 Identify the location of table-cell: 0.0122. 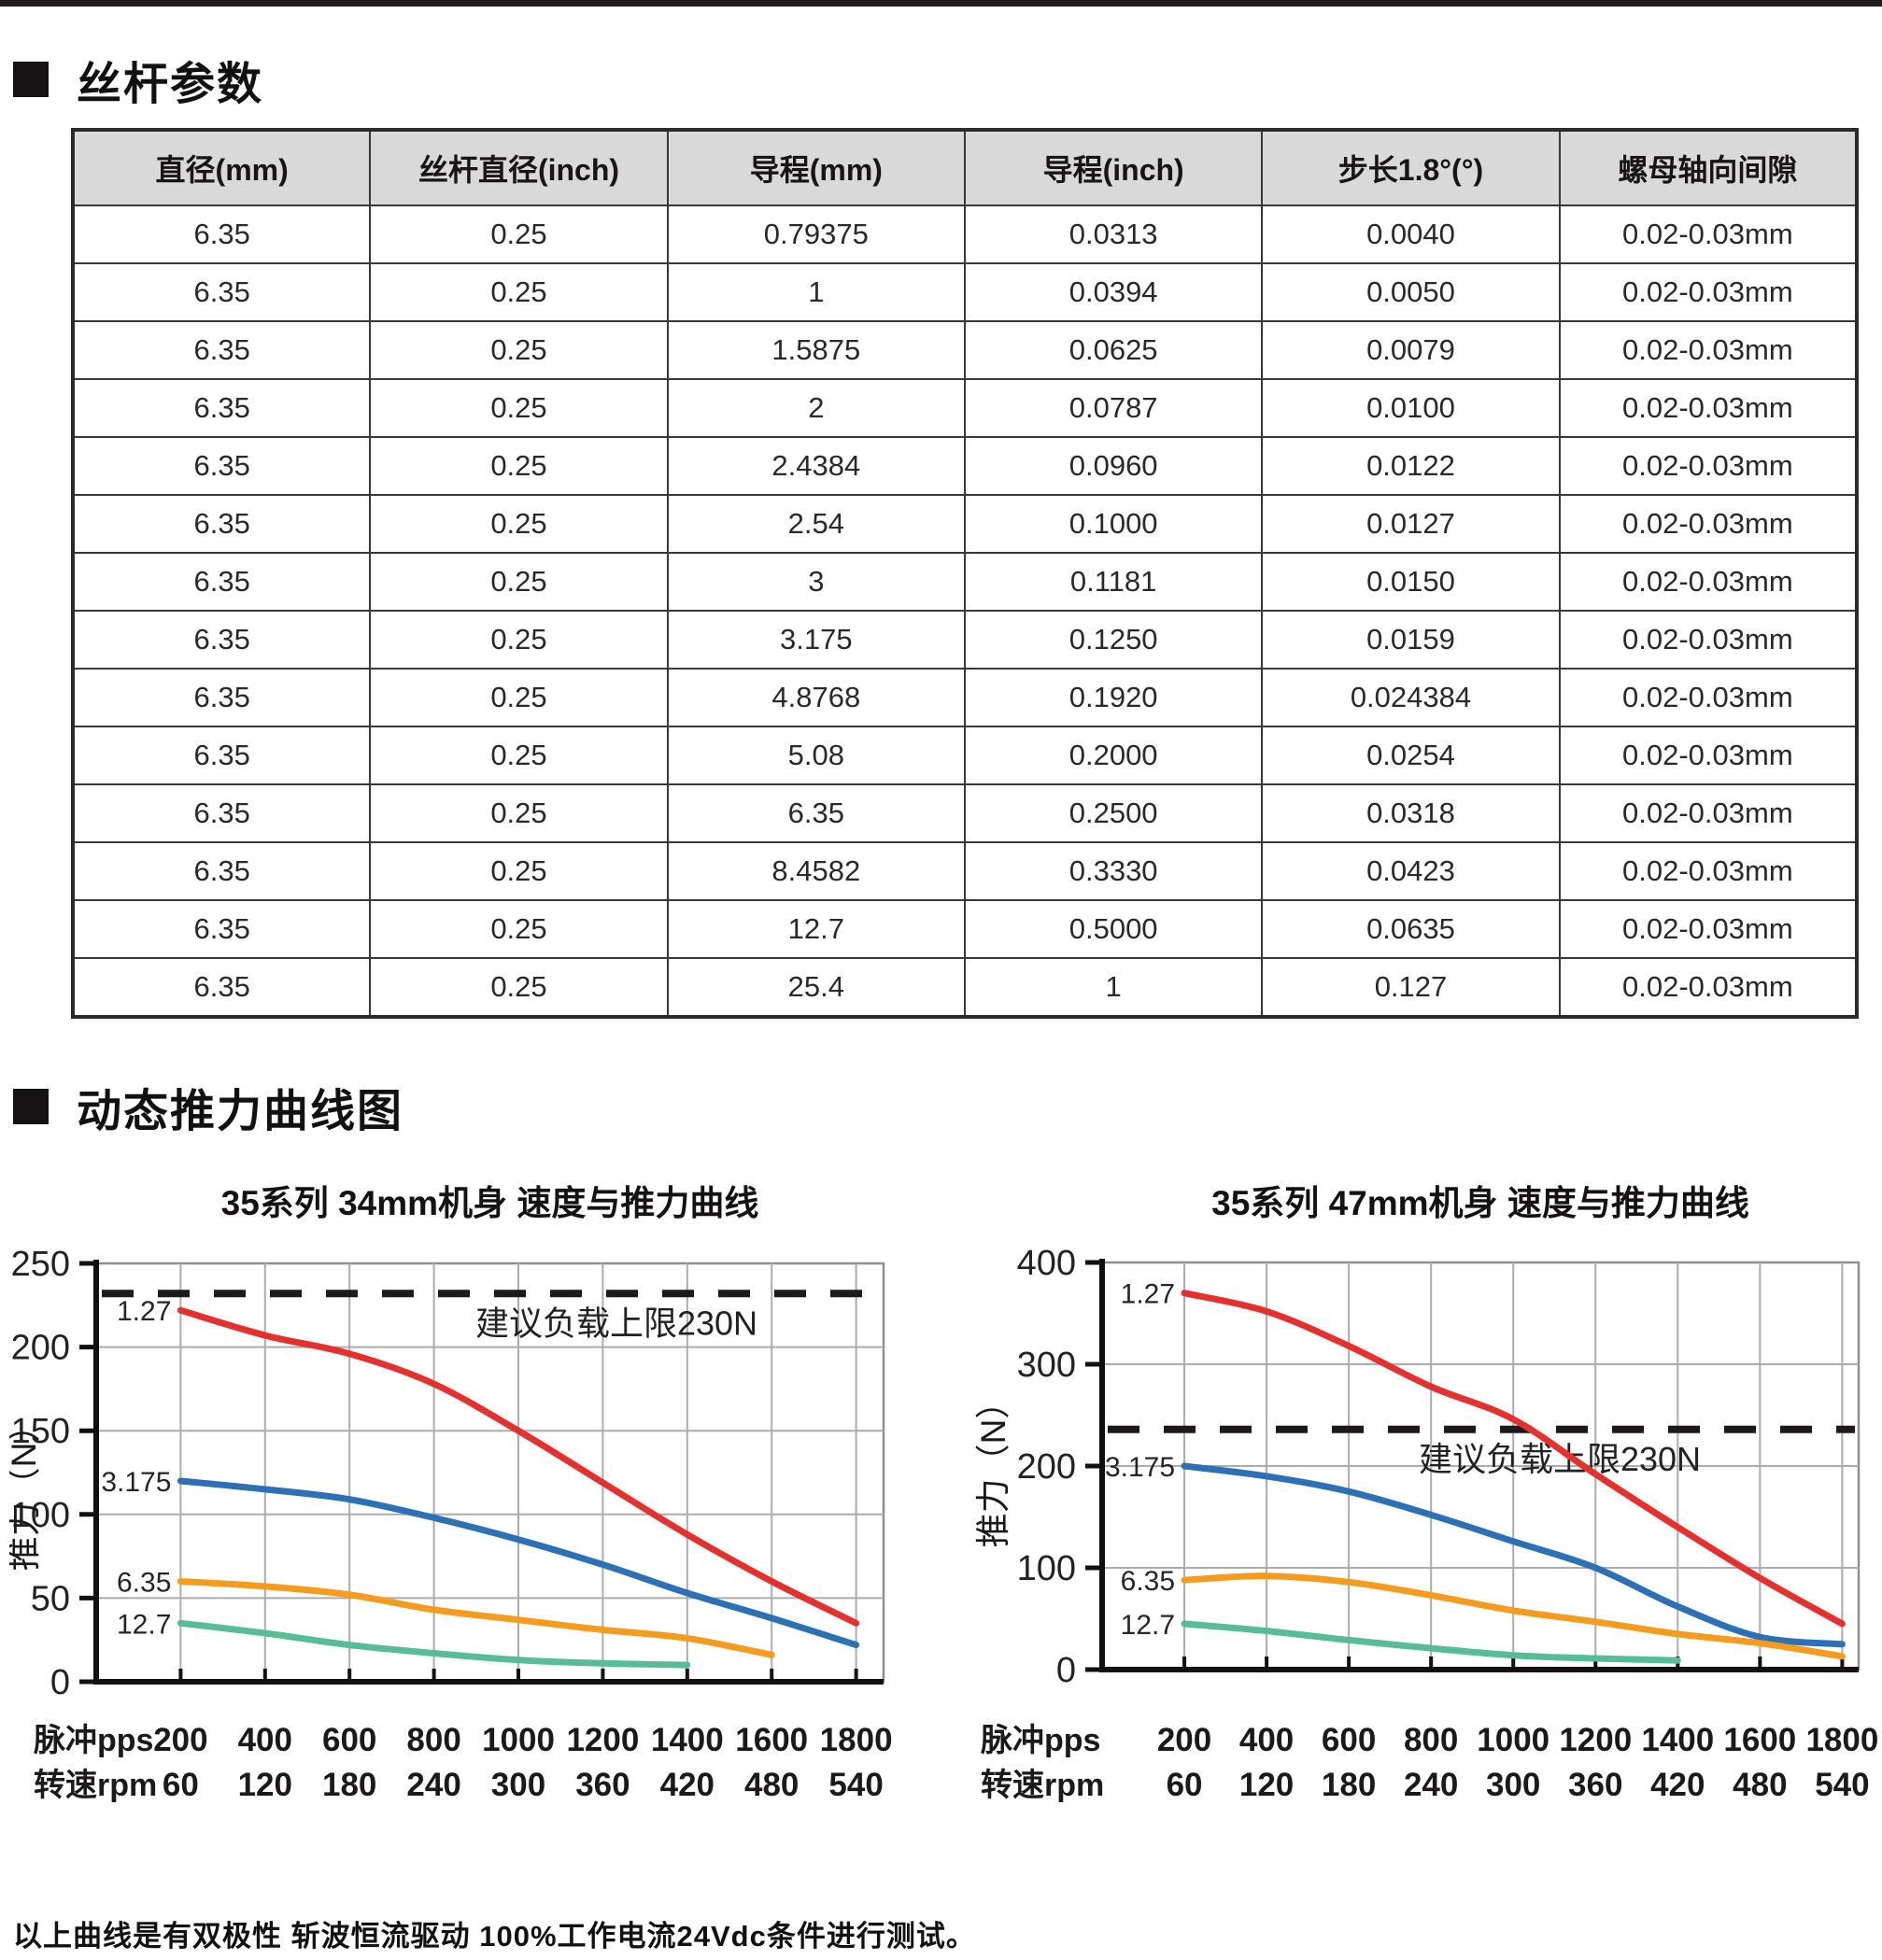
(1411, 466).